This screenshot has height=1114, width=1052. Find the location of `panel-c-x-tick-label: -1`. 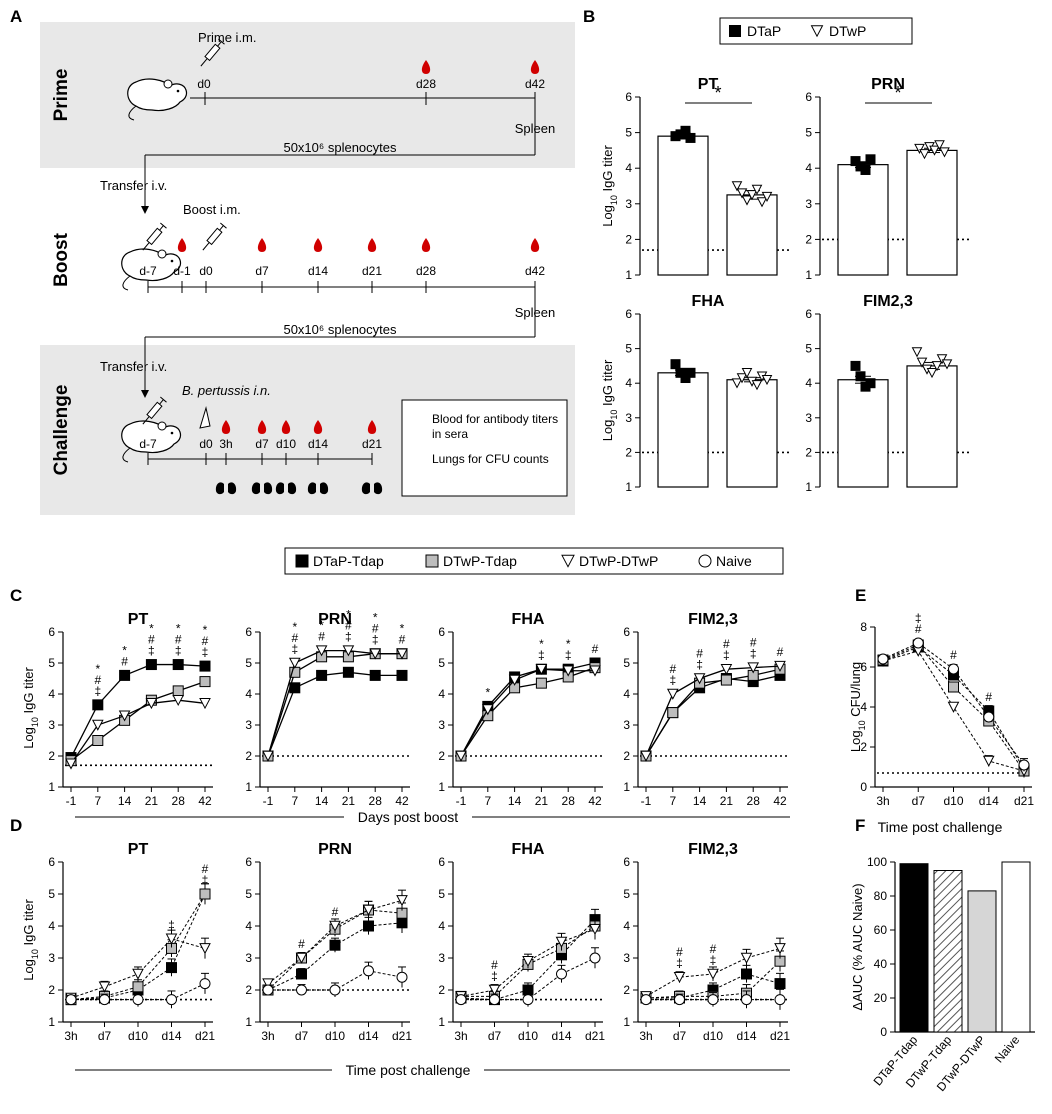

panel-c-x-tick-label: -1 is located at coordinates (461, 801).